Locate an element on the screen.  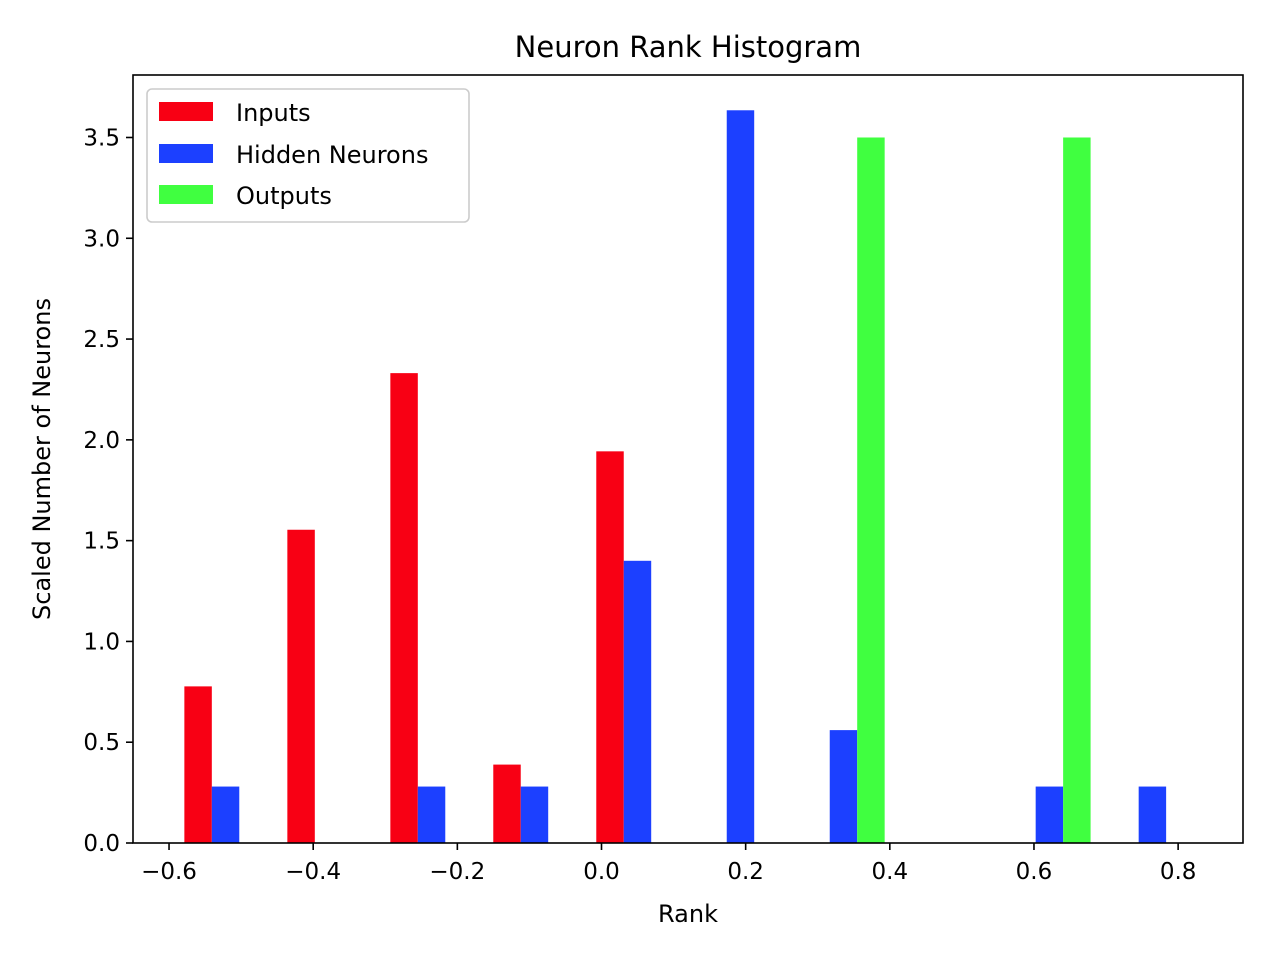
y-tick-label: 0.5 is located at coordinates (101, 743).